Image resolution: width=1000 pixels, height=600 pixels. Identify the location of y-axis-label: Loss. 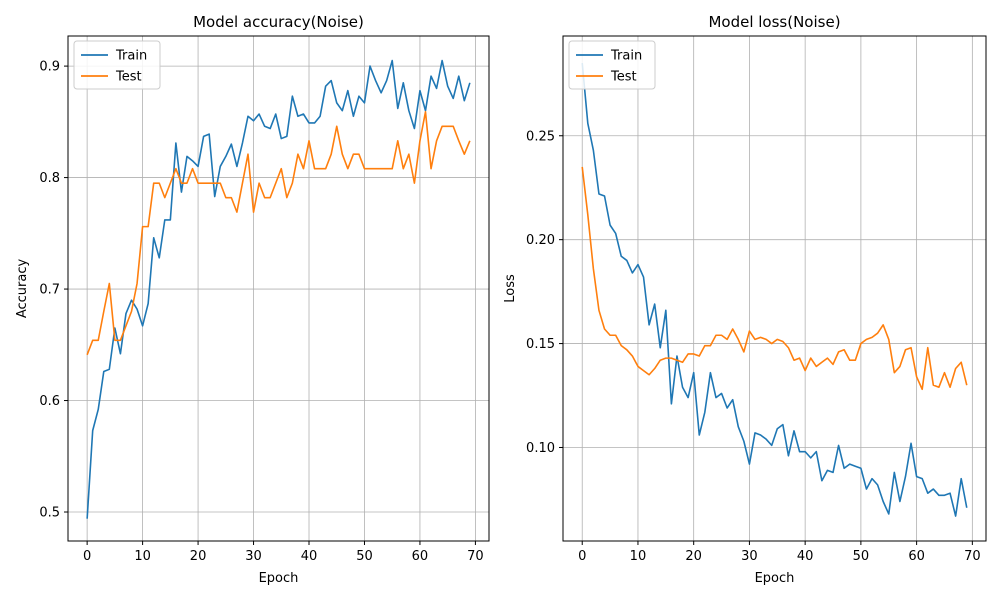
(510, 288).